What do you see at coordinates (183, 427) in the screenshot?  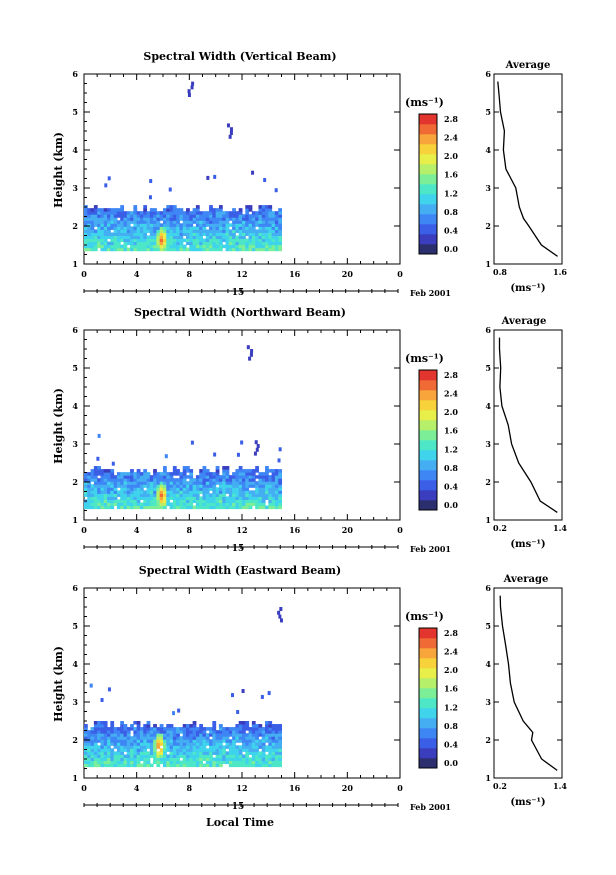 I see `heatmap` at bounding box center [183, 427].